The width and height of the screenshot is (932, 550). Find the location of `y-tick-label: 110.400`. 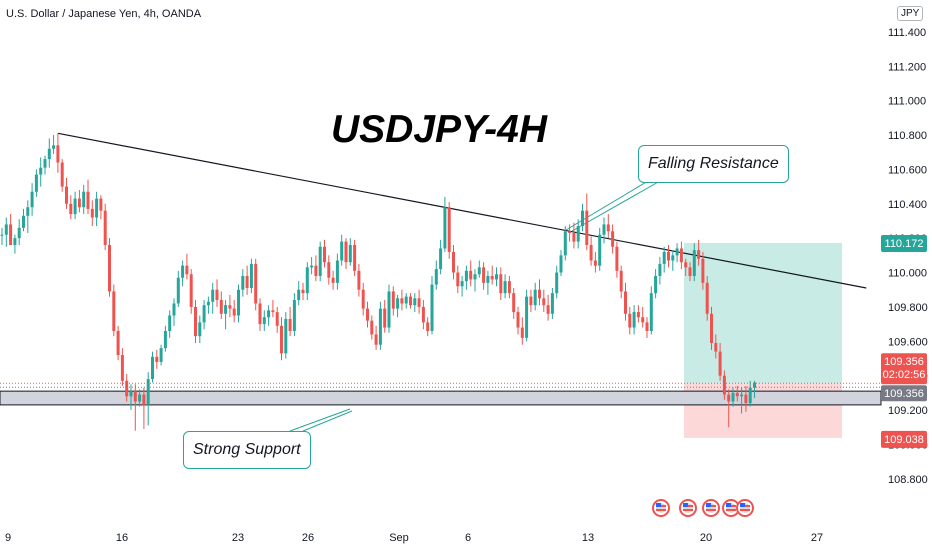

y-tick-label: 110.400 is located at coordinates (907, 205).